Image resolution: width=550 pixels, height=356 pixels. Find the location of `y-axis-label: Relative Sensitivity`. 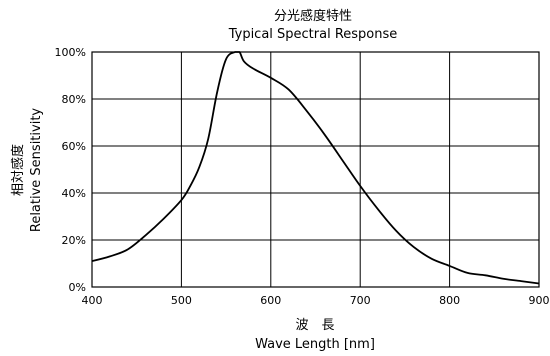

y-axis-label: Relative Sensitivity is located at coordinates (36, 170).